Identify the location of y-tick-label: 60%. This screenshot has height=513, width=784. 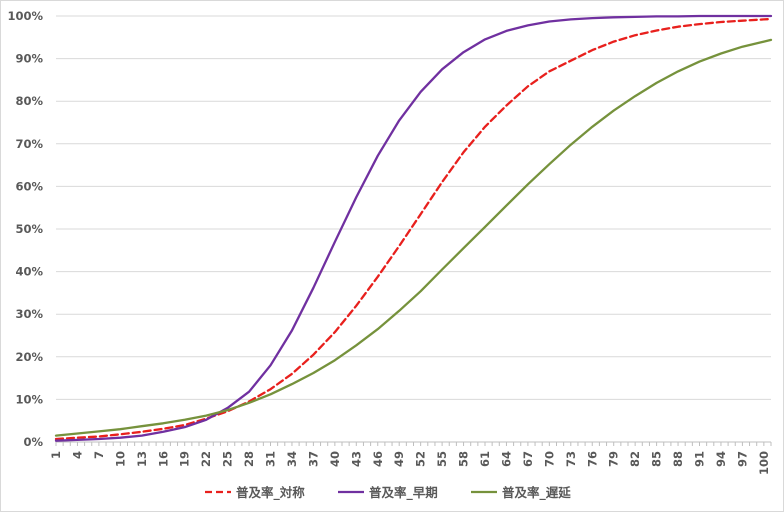
(29, 186).